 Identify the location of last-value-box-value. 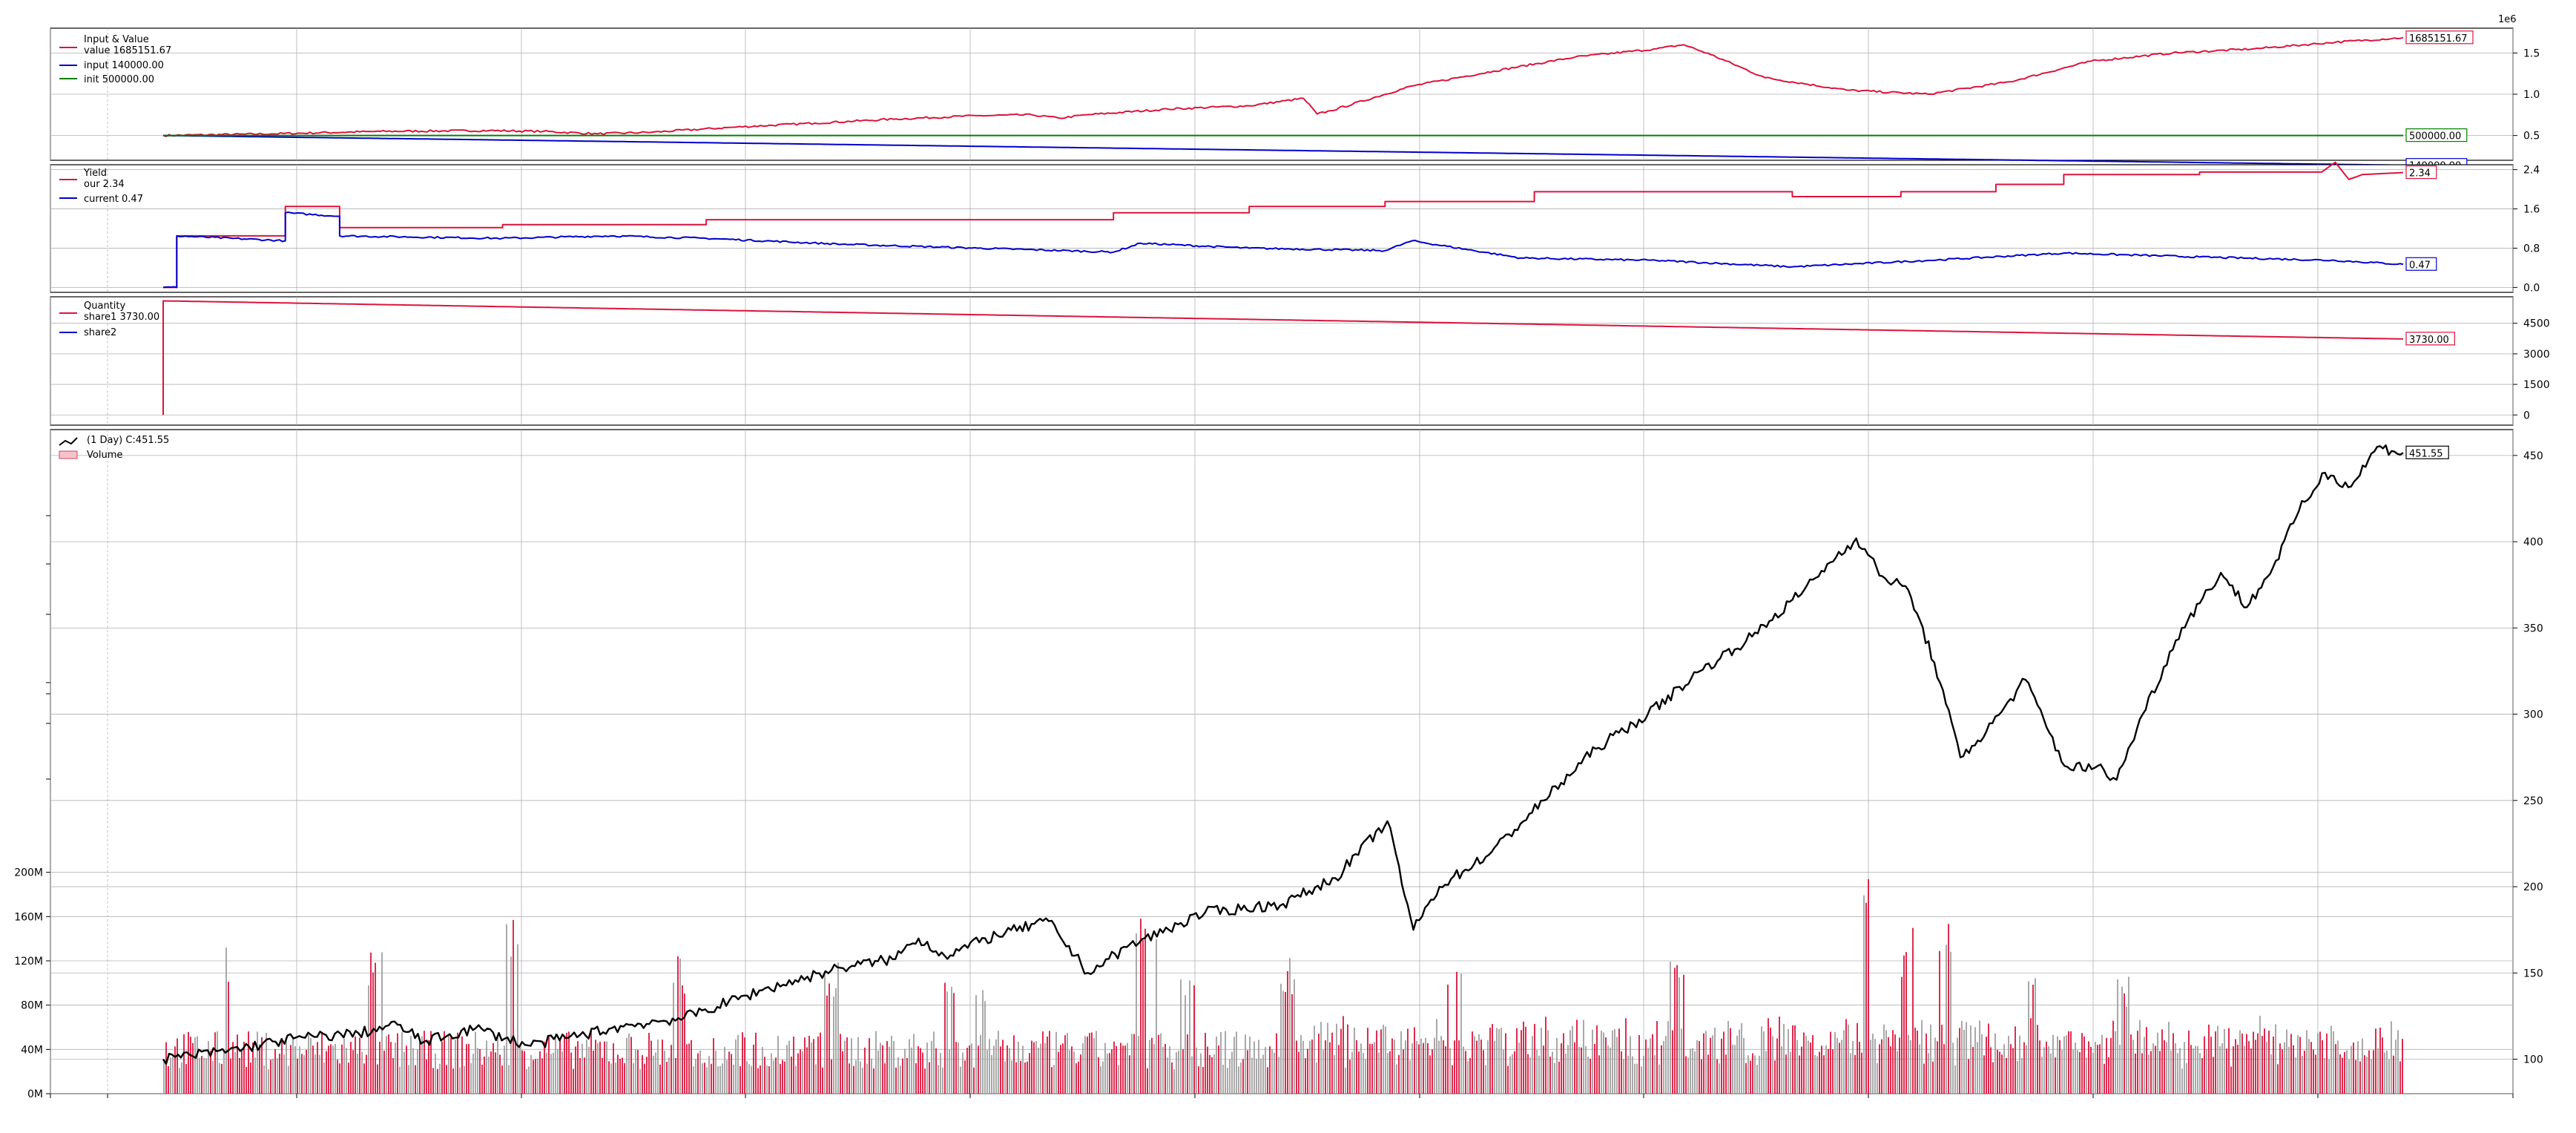
(2440, 38).